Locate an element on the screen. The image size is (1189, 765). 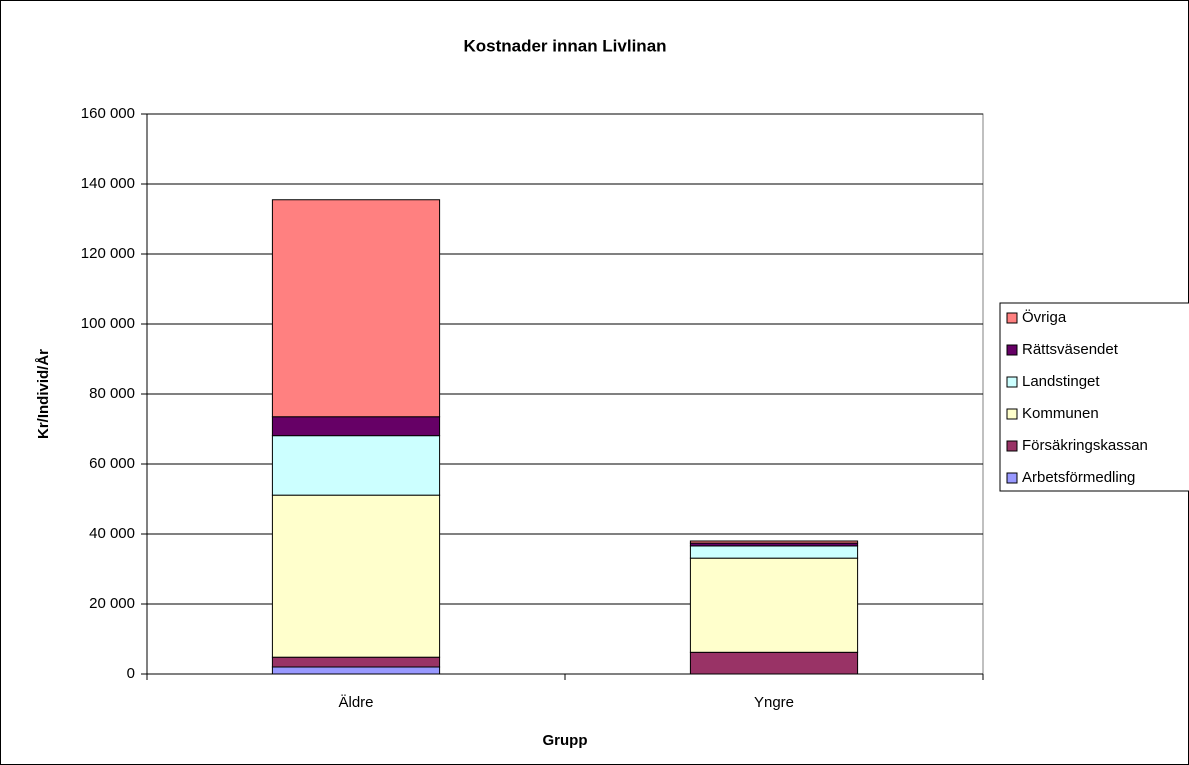
chart-title: Kostnader innan Livlinan is located at coordinates (564, 45).